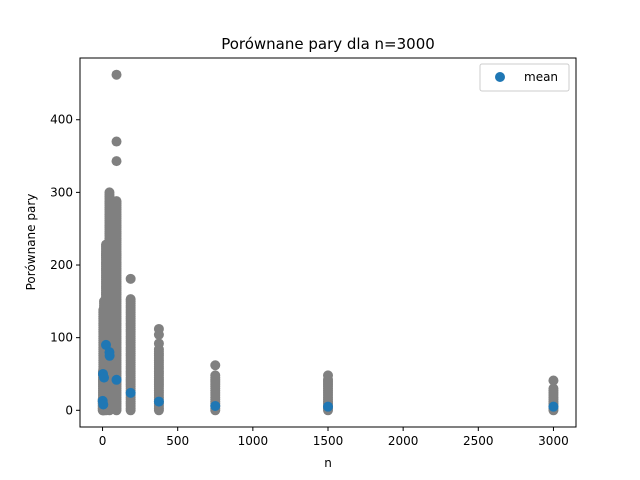  I want to click on x-tick-label: 3000, so click(553, 441).